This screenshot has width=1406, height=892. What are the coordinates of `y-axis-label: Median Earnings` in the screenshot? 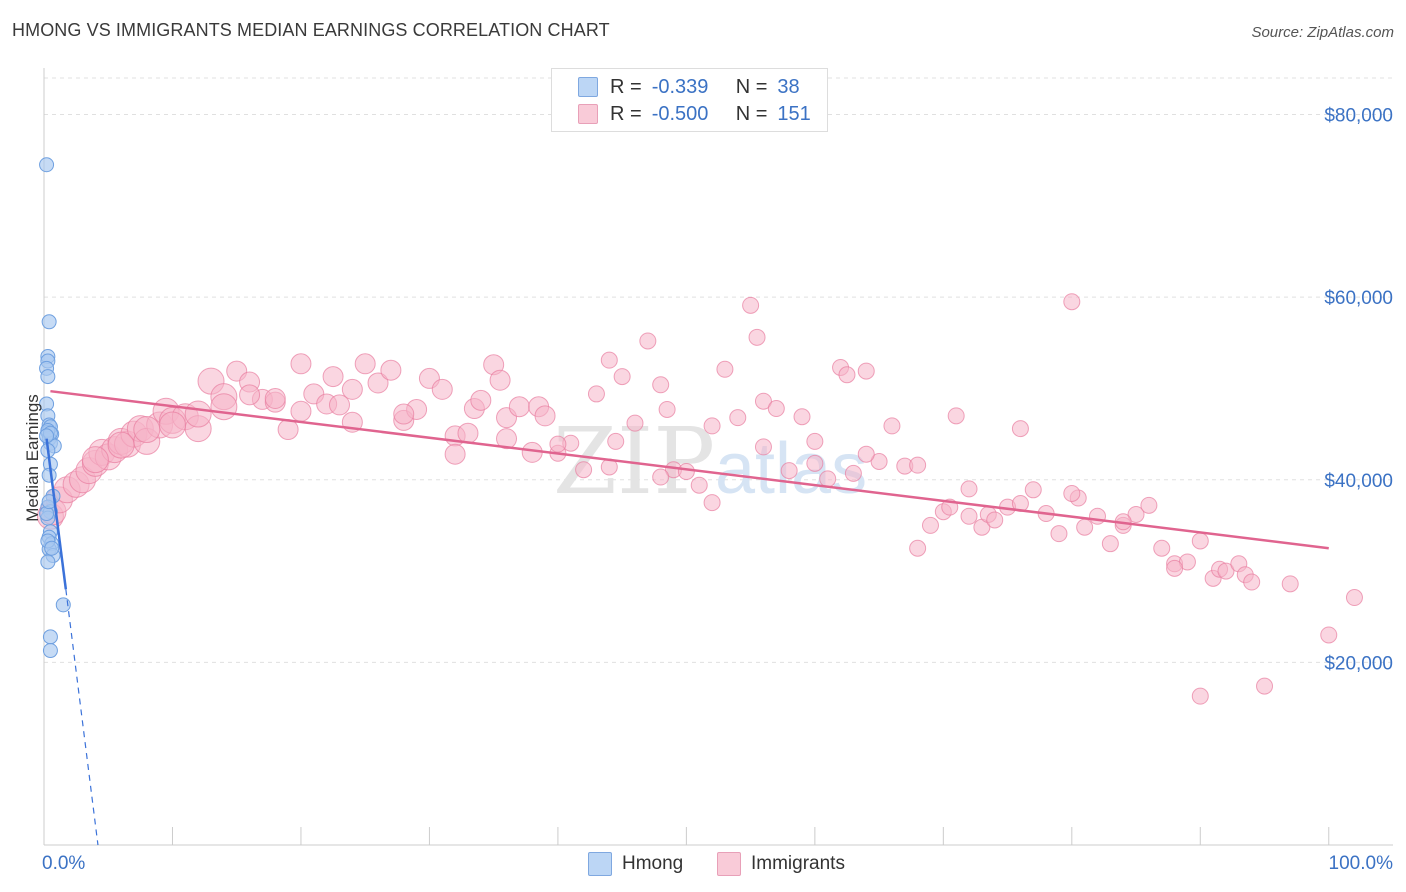 It's located at (32, 458).